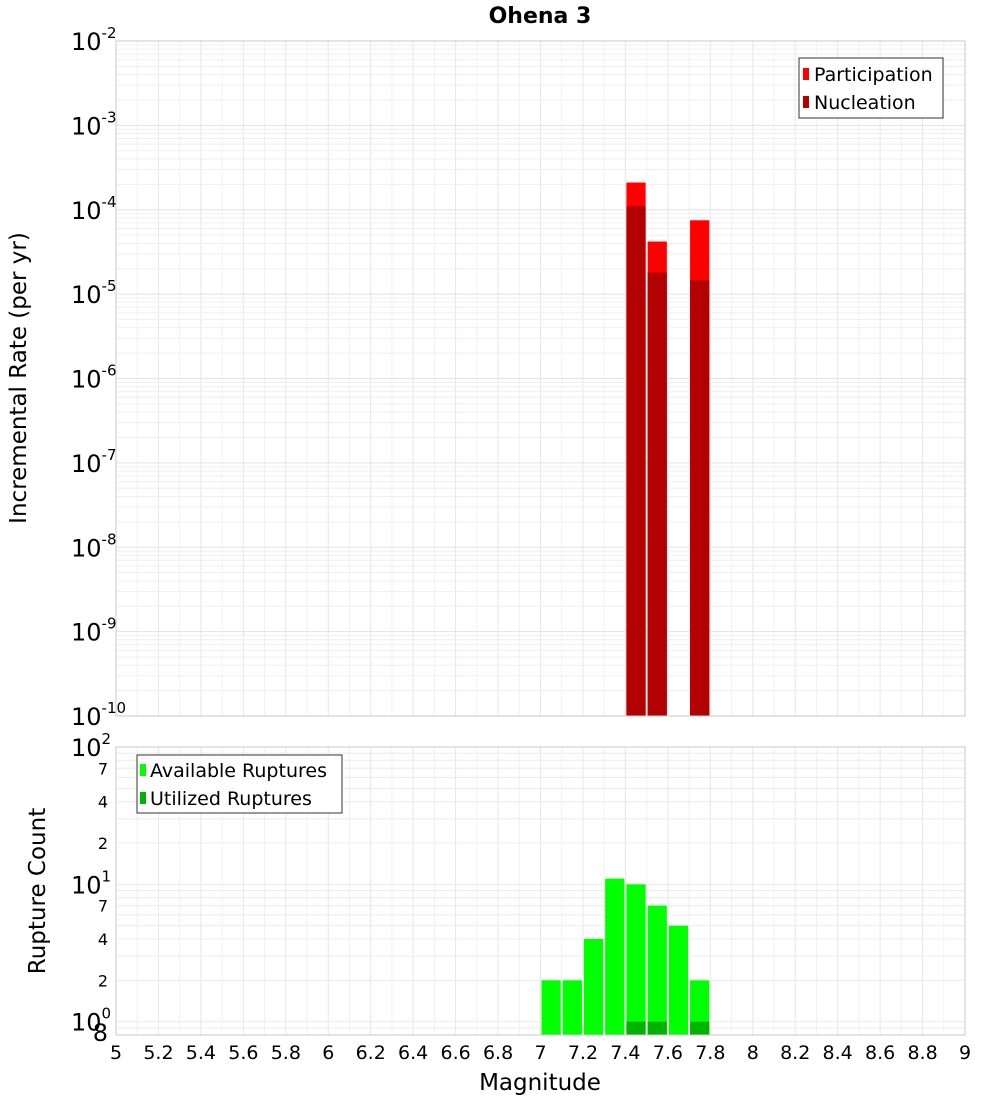 Image resolution: width=1000 pixels, height=1105 pixels. I want to click on x-tick-label: 7.2, so click(583, 1053).